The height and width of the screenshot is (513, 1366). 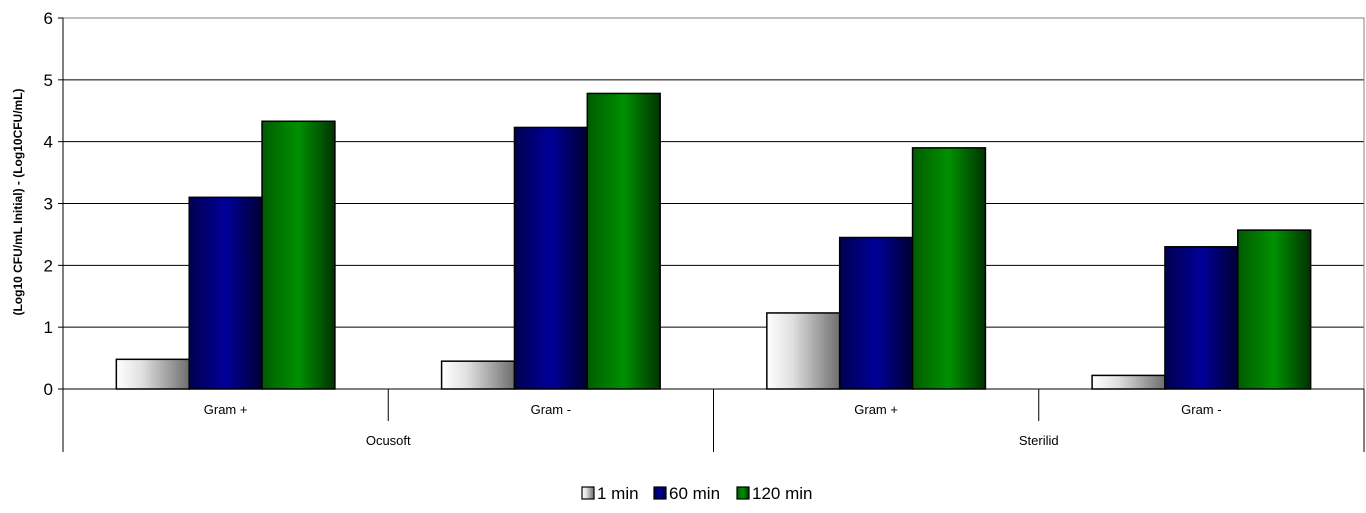 I want to click on y-axis-title: (Log10 CFU/mL Initial) - (Log10CFU/mL), so click(x=18, y=201).